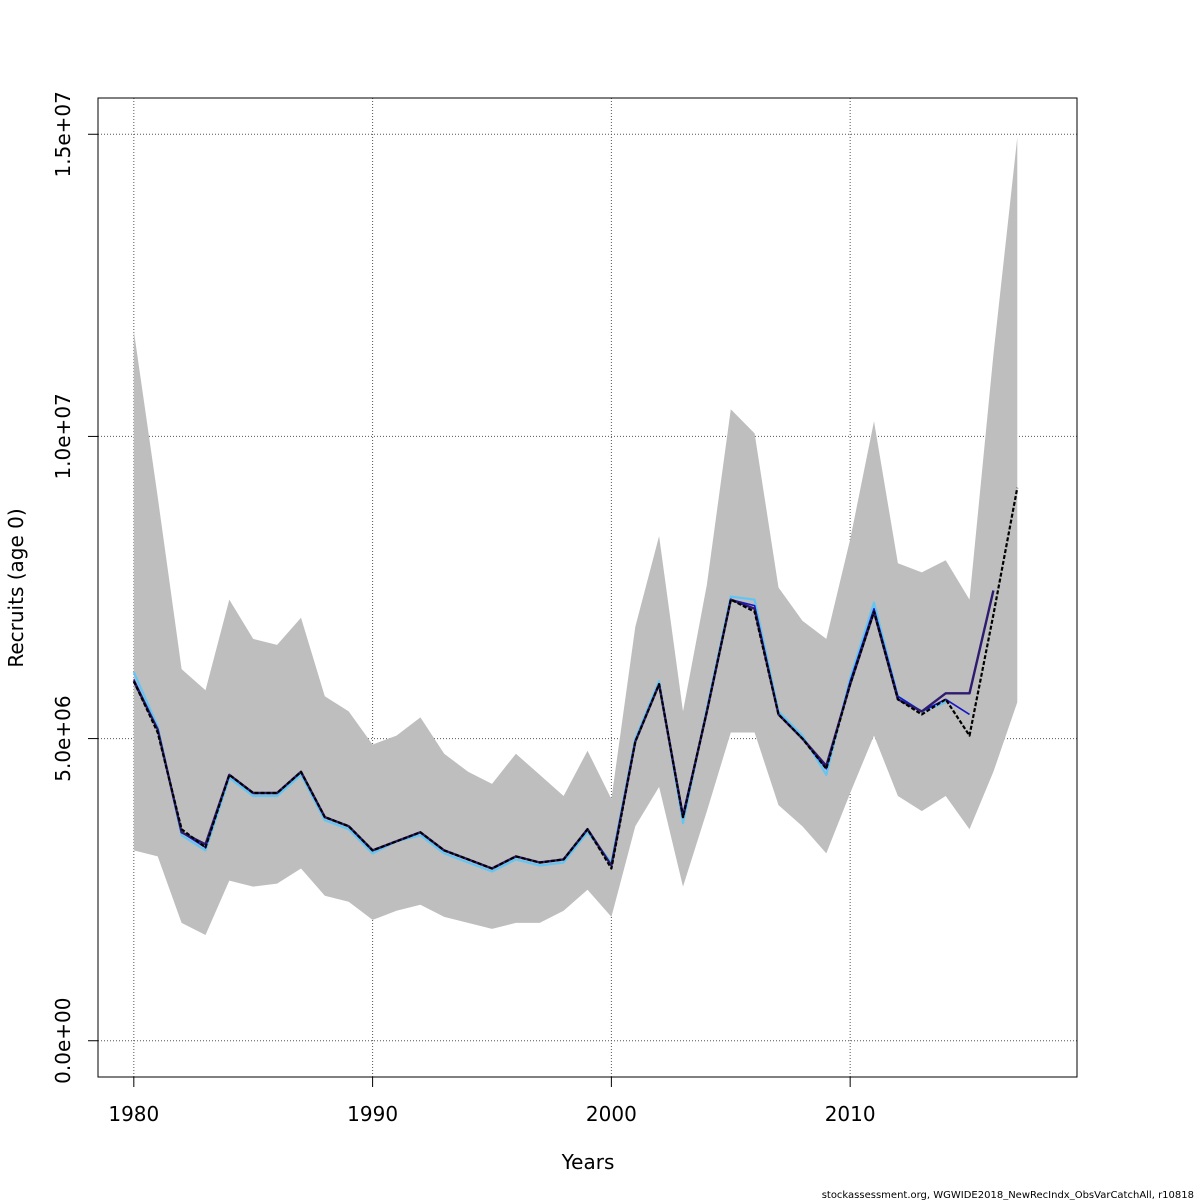 The height and width of the screenshot is (1200, 1200). I want to click on x-axis-title: Years, so click(588, 1162).